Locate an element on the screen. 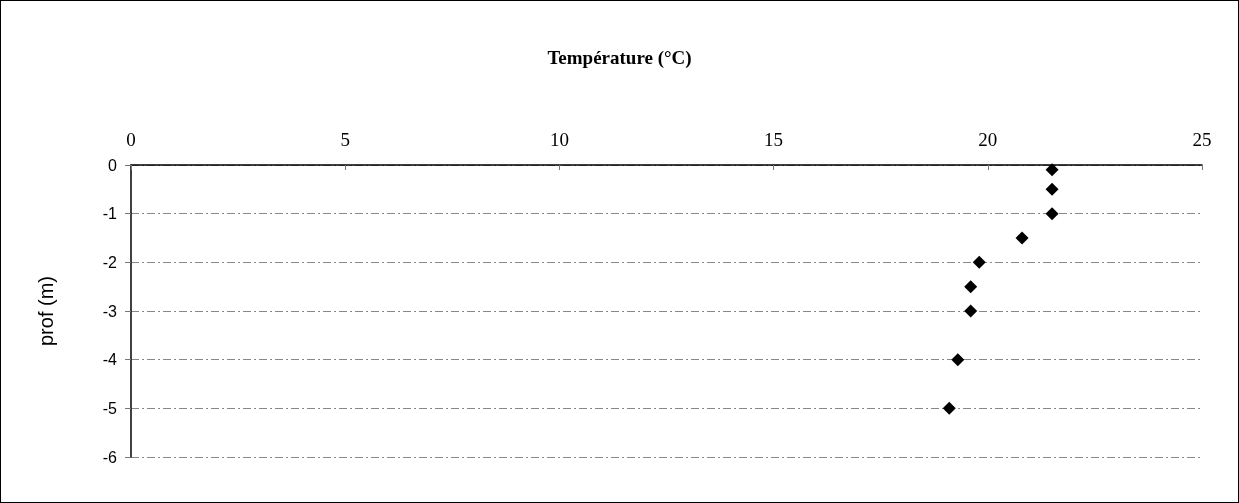 The height and width of the screenshot is (503, 1239). y-tick-label: -2 is located at coordinates (110, 262).